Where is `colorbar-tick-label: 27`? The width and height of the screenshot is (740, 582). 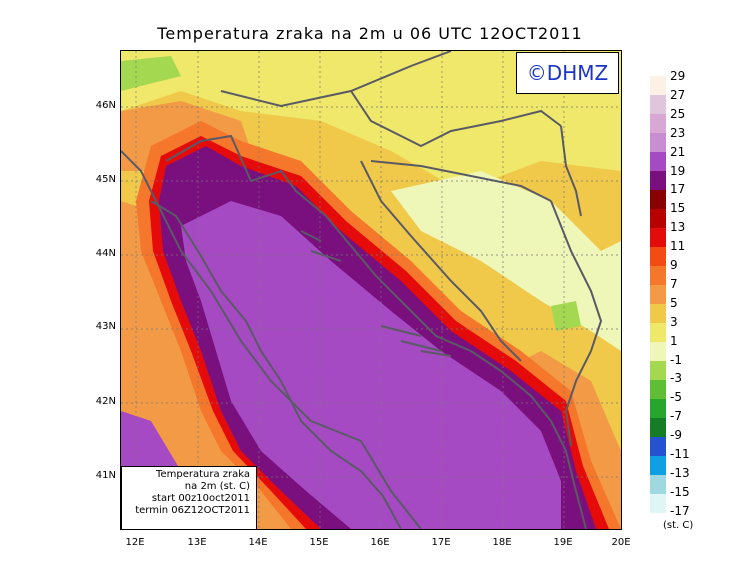
colorbar-tick-label: 27 is located at coordinates (678, 94).